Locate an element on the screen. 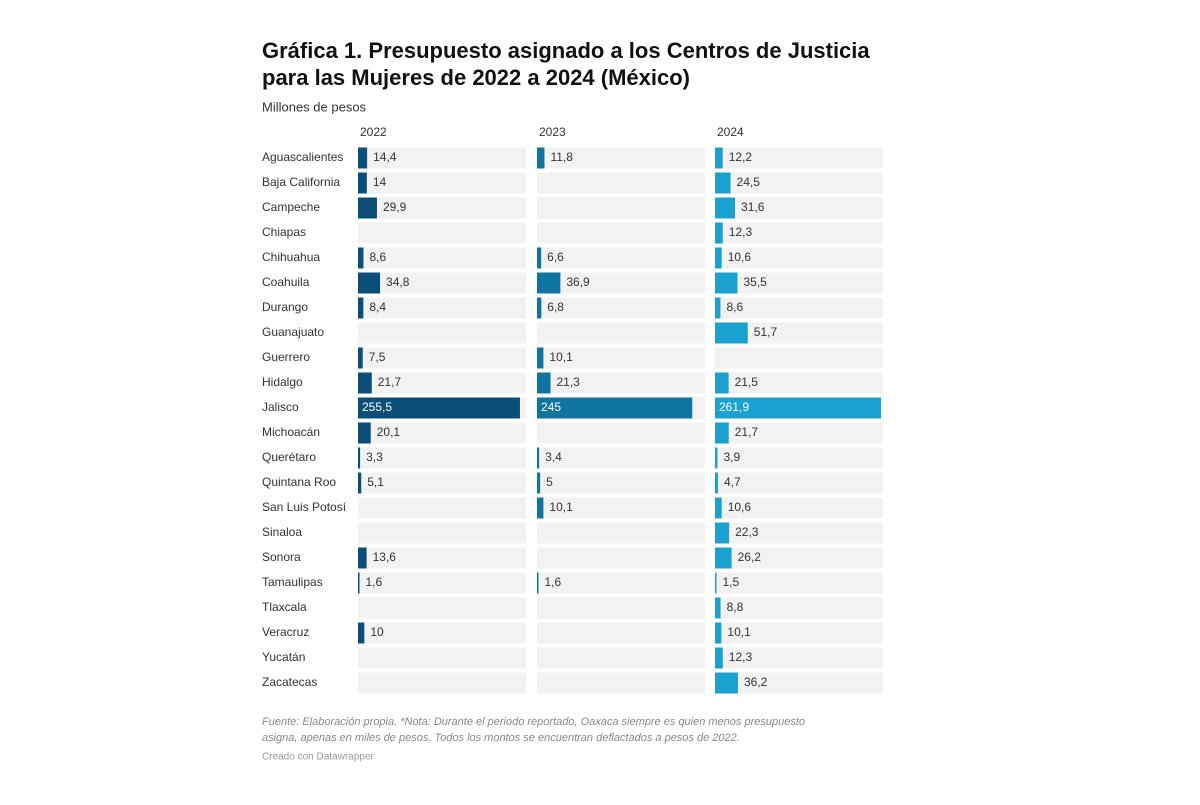 This screenshot has height=805, width=1200. row-label: Chiapas is located at coordinates (284, 232).